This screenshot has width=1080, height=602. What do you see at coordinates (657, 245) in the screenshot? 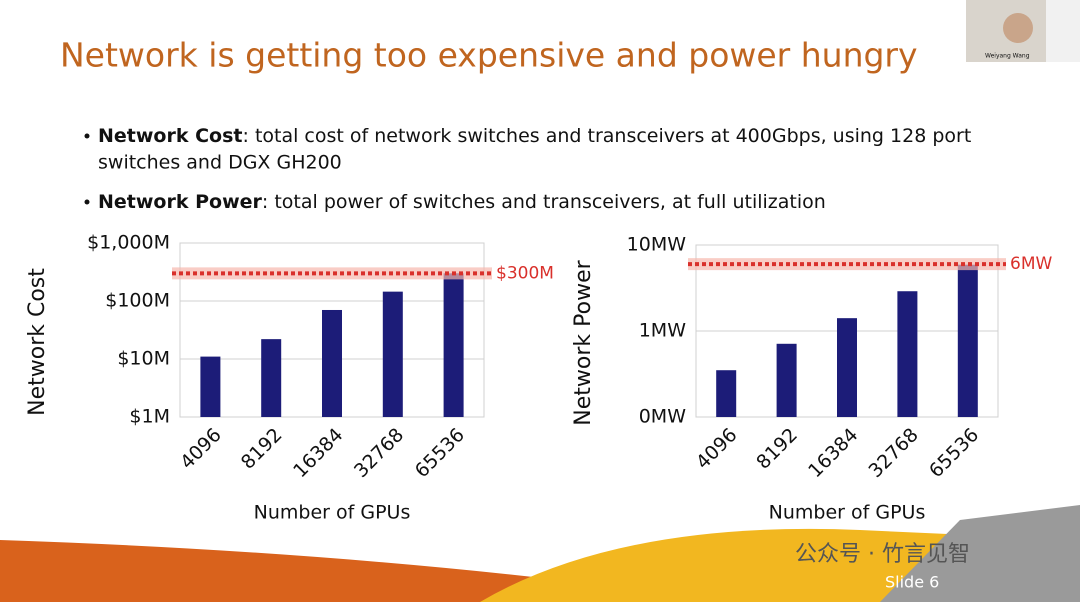
I see `y-tick-label: 10MW` at bounding box center [657, 245].